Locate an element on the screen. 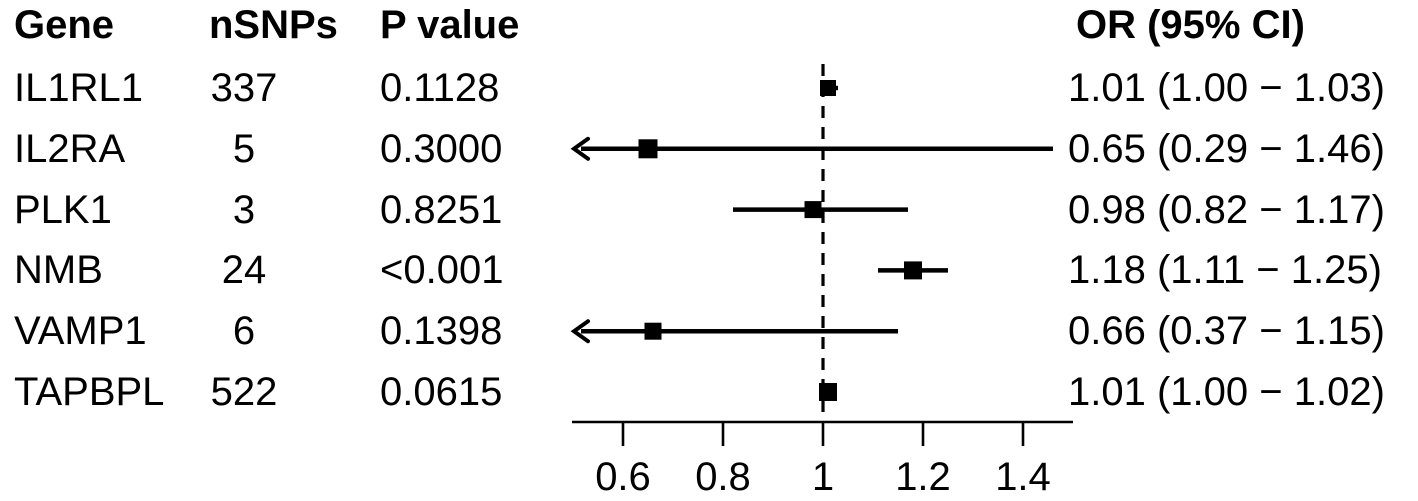 The height and width of the screenshot is (501, 1418). column-header-pvalue: P value is located at coordinates (450, 25).